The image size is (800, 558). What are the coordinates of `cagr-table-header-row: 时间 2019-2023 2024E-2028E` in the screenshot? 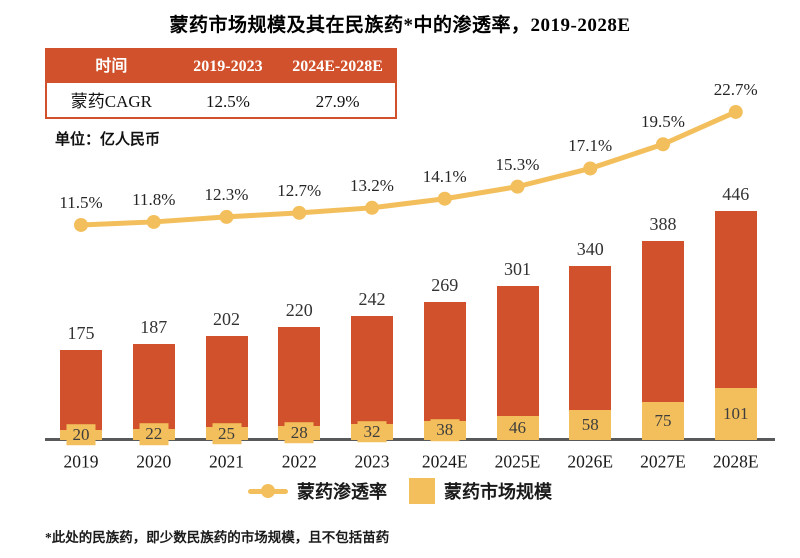 It's located at (221, 66).